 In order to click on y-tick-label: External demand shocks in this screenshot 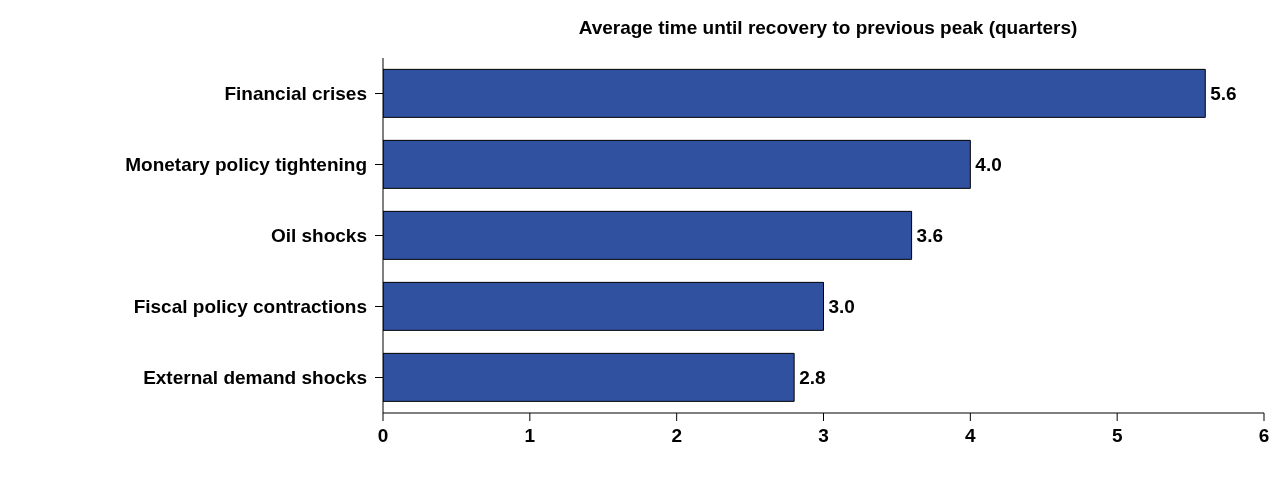, I will do `click(255, 378)`.